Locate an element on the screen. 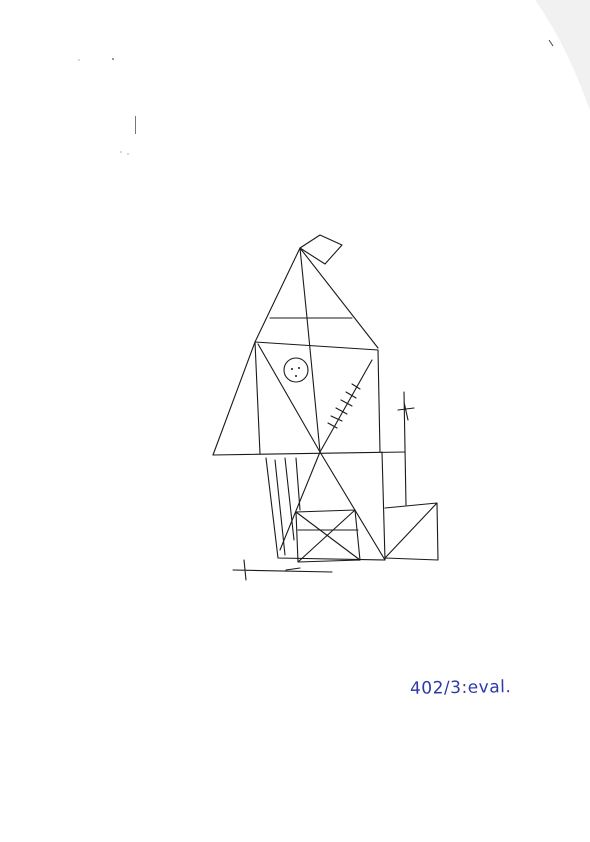 This screenshot has height=842, width=590. right-annex is located at coordinates (411, 531).